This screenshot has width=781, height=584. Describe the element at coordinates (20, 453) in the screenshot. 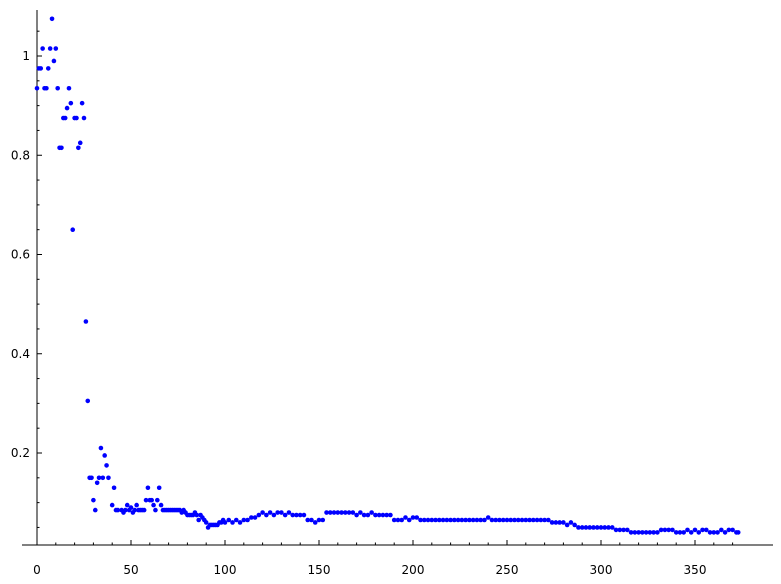

I see `y-tick-label: 0.2` at that location.